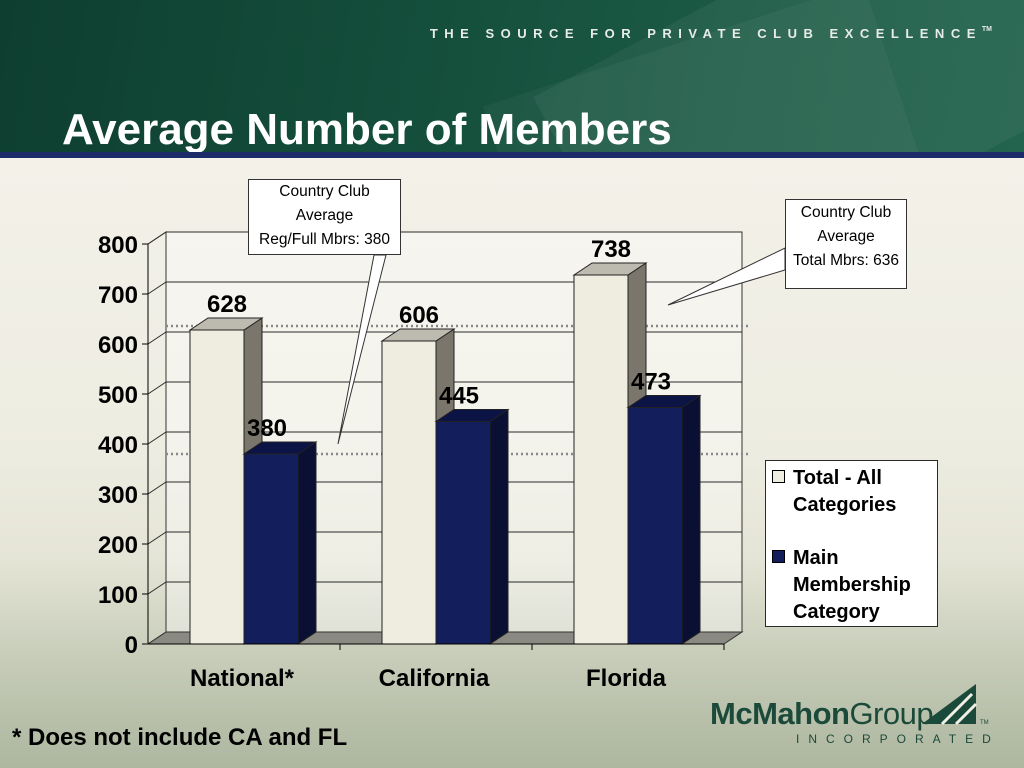 The image size is (1024, 768). Describe the element at coordinates (845, 491) in the screenshot. I see `legend-label-total: Total - All Categories` at that location.